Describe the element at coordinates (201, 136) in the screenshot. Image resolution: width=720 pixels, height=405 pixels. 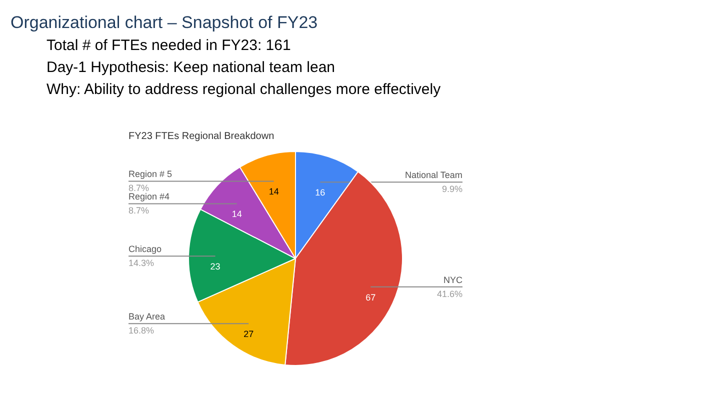
I see `chart-subtitle: FY23 FTEs Regional Breakdown` at that location.